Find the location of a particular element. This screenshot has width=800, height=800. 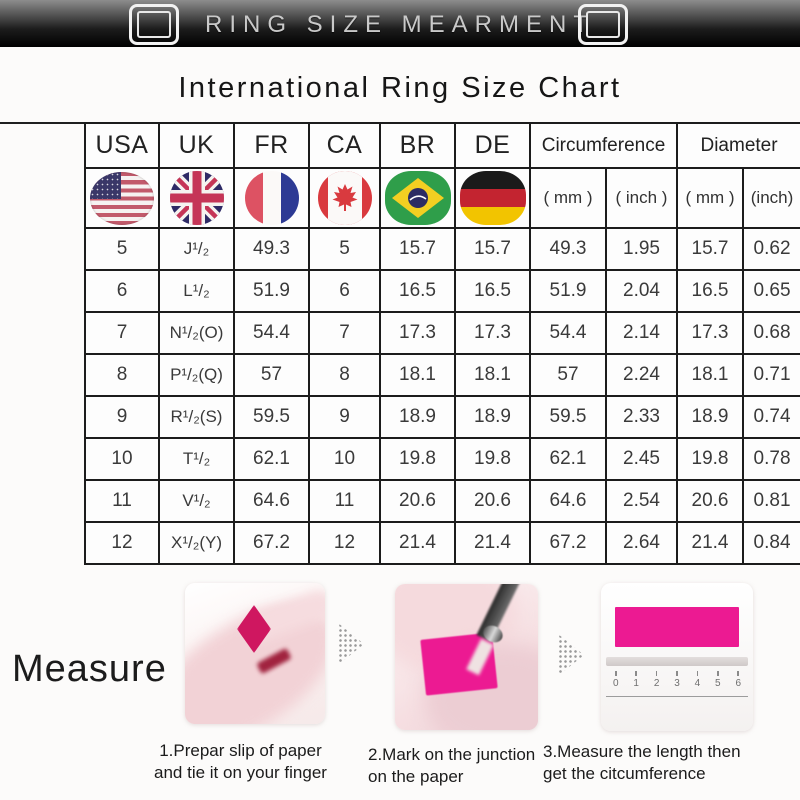

cell: 5 is located at coordinates (344, 249).